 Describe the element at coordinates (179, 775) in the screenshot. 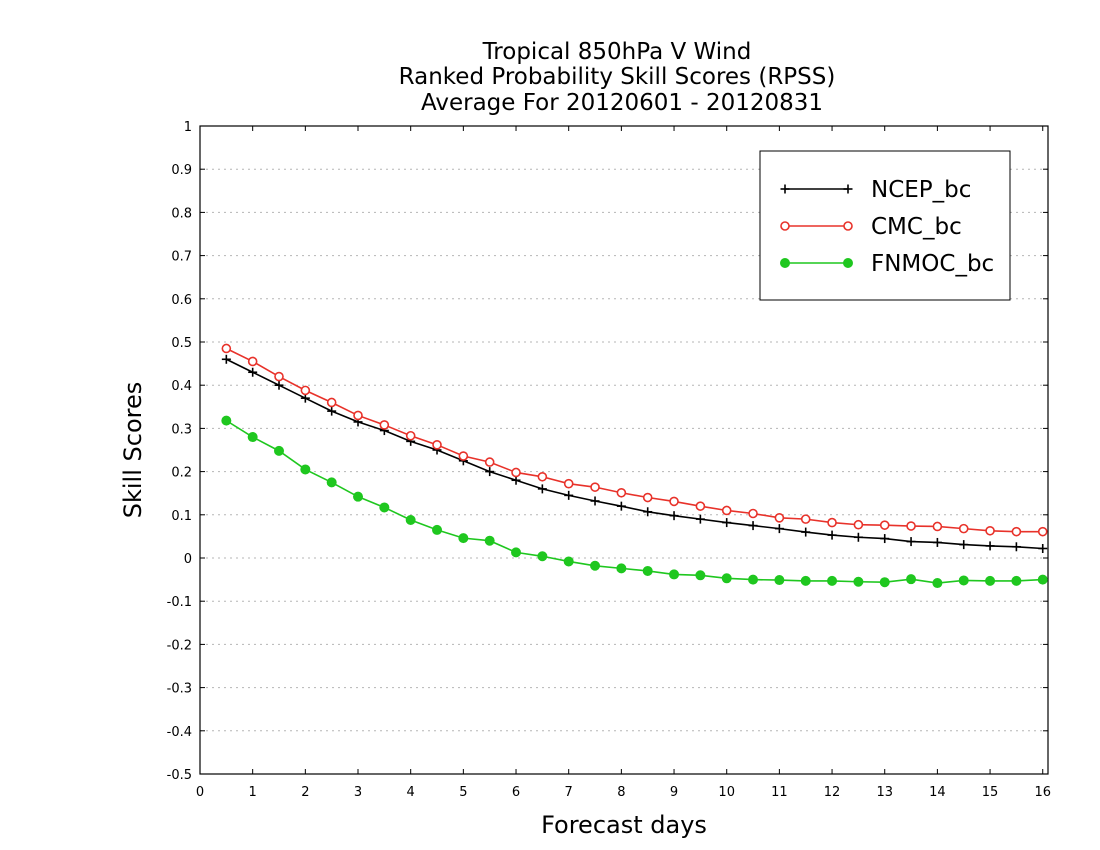

I see `y-tick-label: -0.5` at that location.